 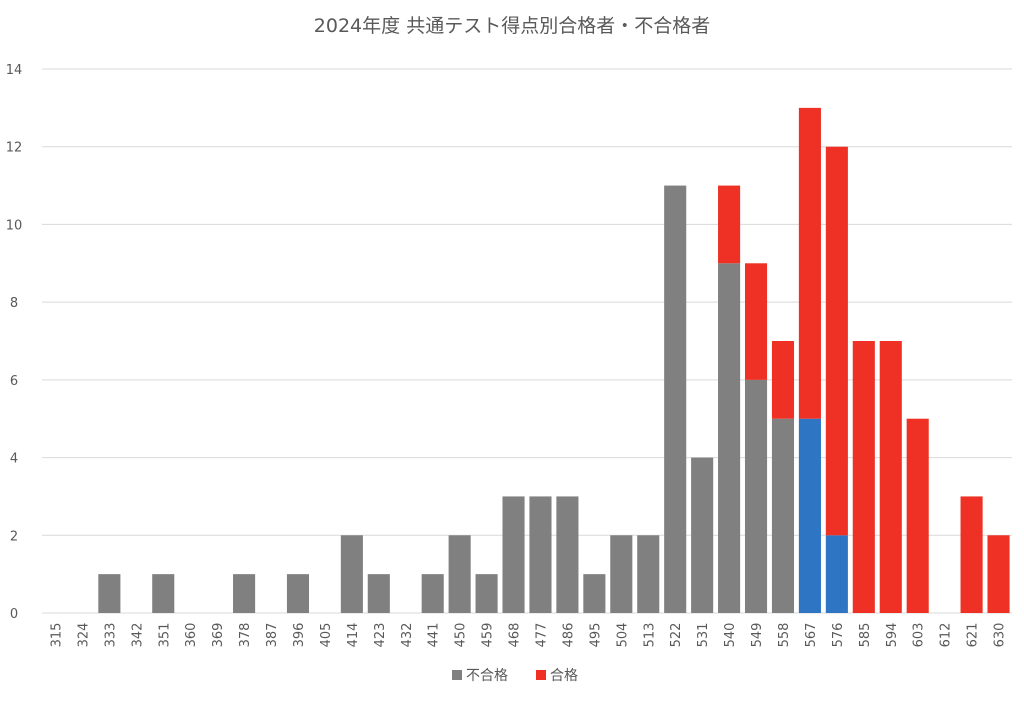 What do you see at coordinates (56, 635) in the screenshot?
I see `x-tick-label: 315` at bounding box center [56, 635].